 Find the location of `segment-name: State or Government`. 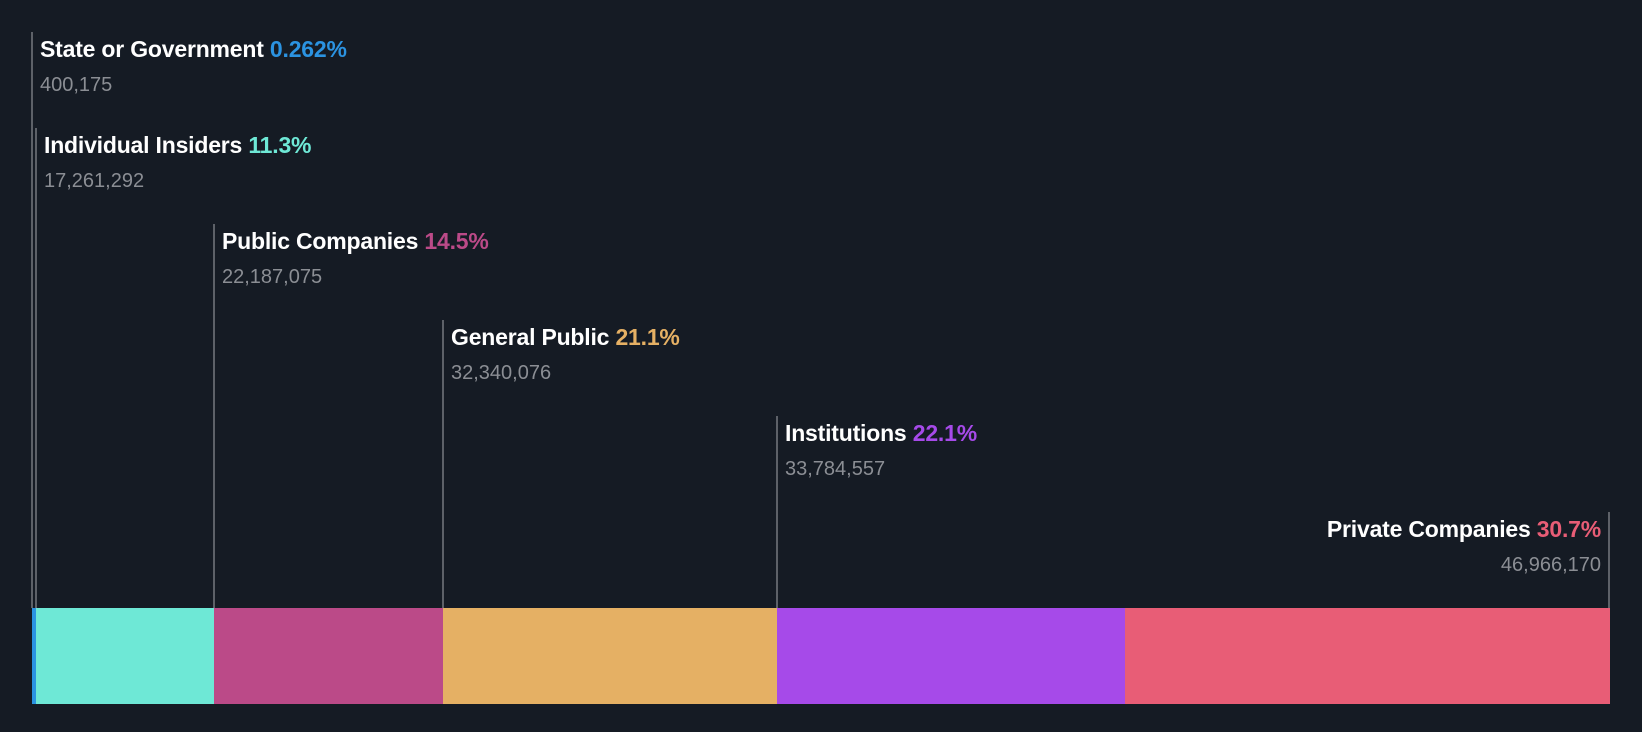

segment-name: State or Government is located at coordinates (152, 49).